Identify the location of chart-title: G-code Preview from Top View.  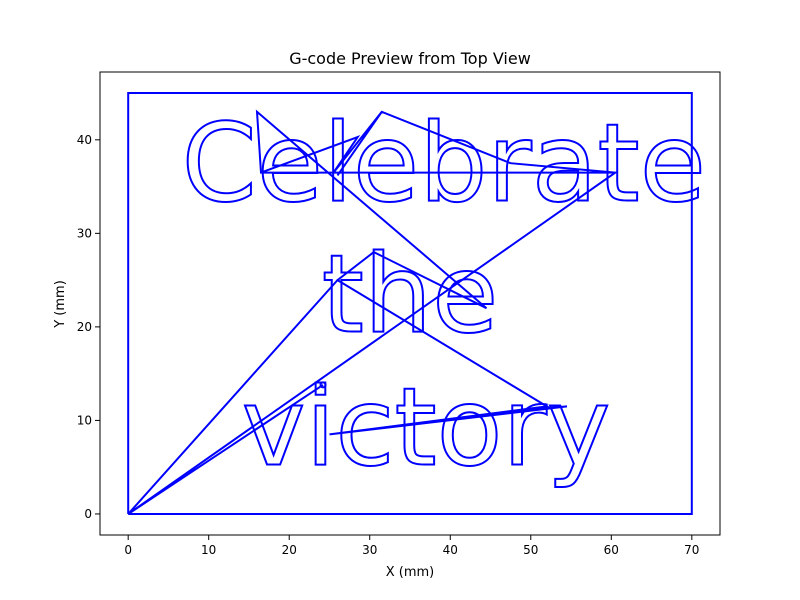
(410, 58).